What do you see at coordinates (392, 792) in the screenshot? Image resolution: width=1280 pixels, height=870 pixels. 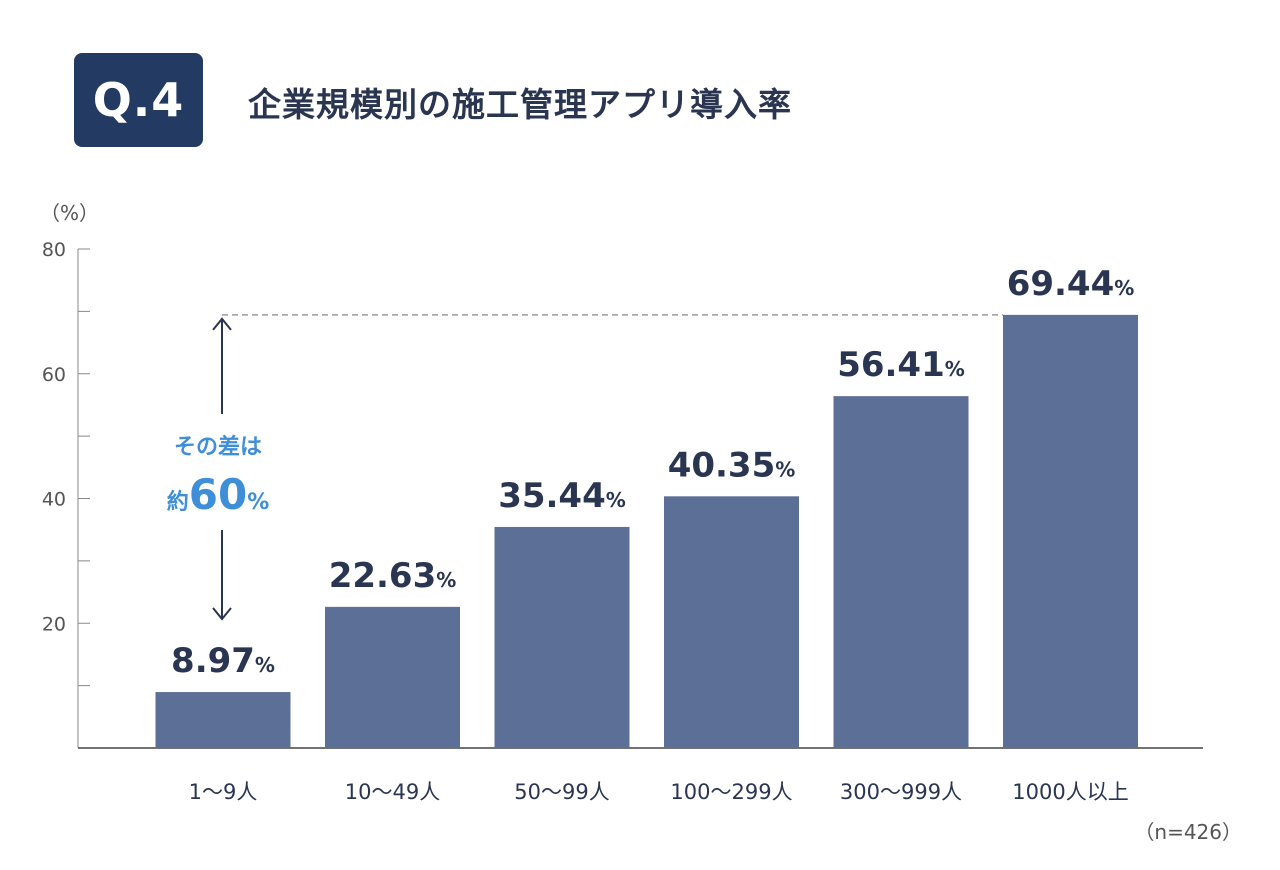 I see `category-label: 10～49人` at bounding box center [392, 792].